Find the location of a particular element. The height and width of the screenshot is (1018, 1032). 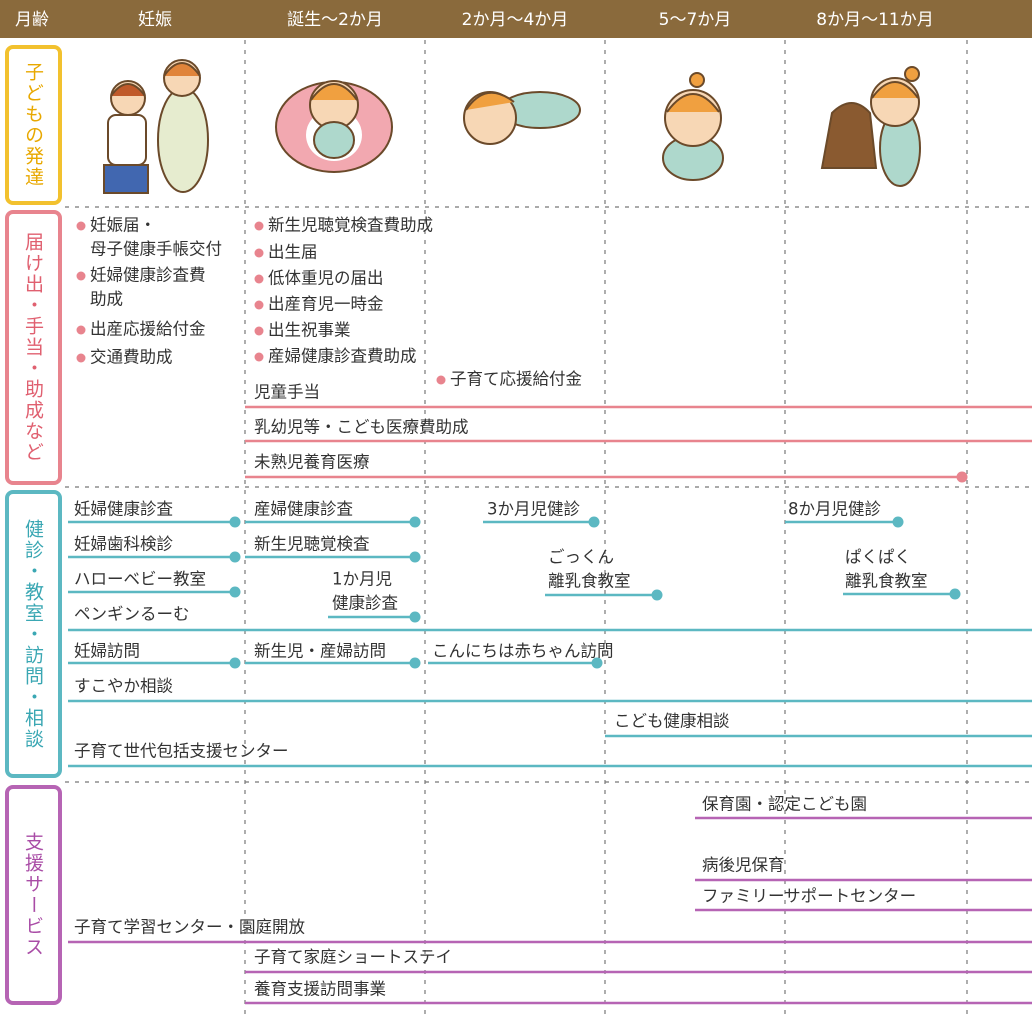

item-text: 乳幼児等・こども医療費助成 is located at coordinates (361, 427).